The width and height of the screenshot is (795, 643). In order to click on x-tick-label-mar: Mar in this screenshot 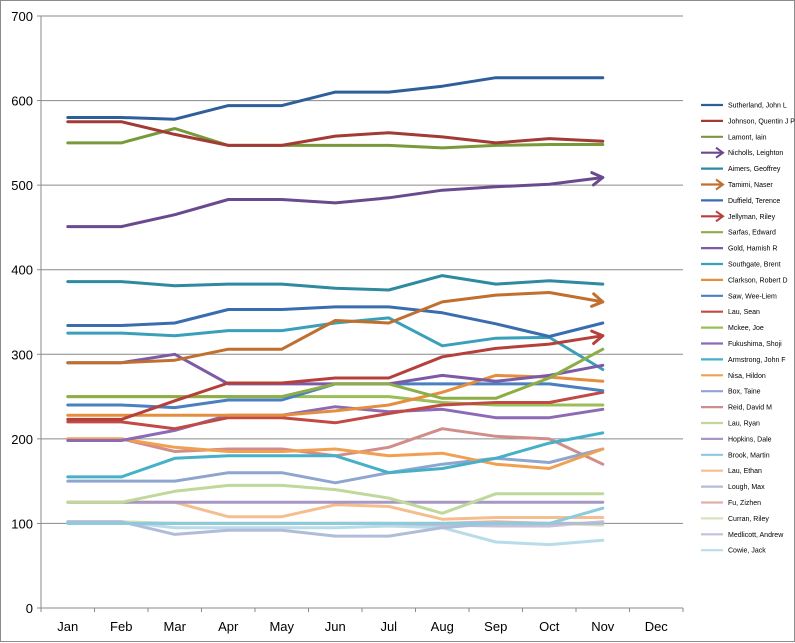, I will do `click(175, 626)`.